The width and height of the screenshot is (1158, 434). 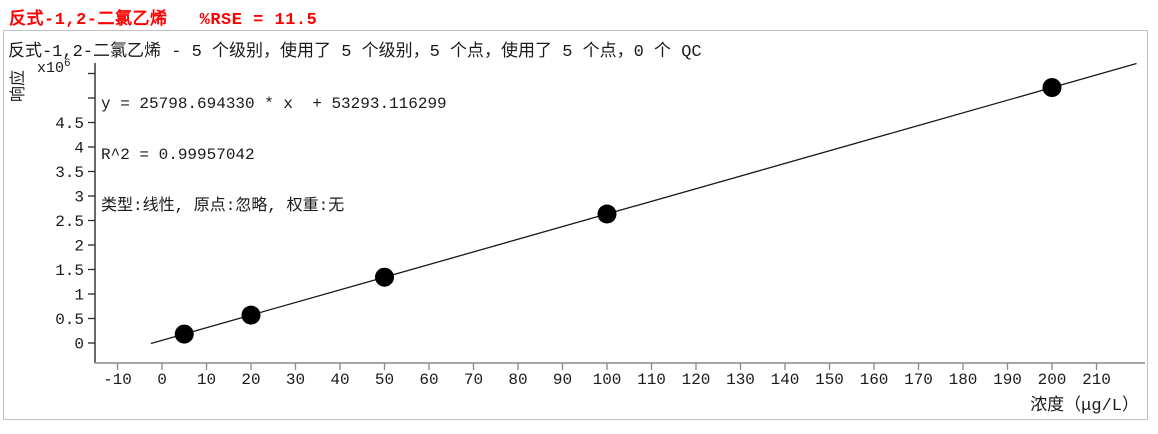 I want to click on x-tick-label: 110, so click(x=651, y=380).